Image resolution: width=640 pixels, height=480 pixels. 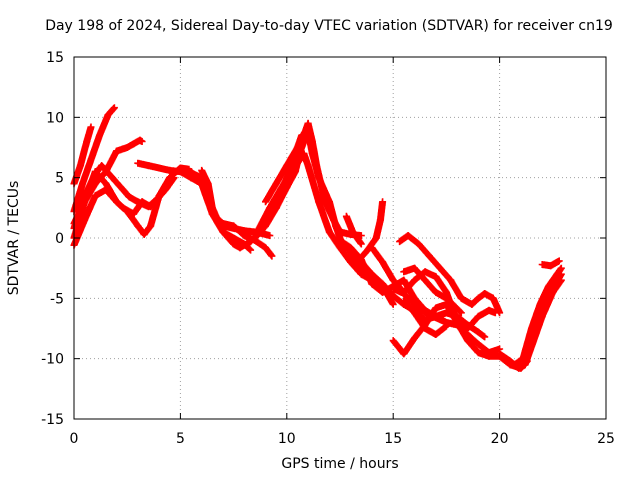 What do you see at coordinates (52, 360) in the screenshot?
I see `y-tick-label: -10` at bounding box center [52, 360].